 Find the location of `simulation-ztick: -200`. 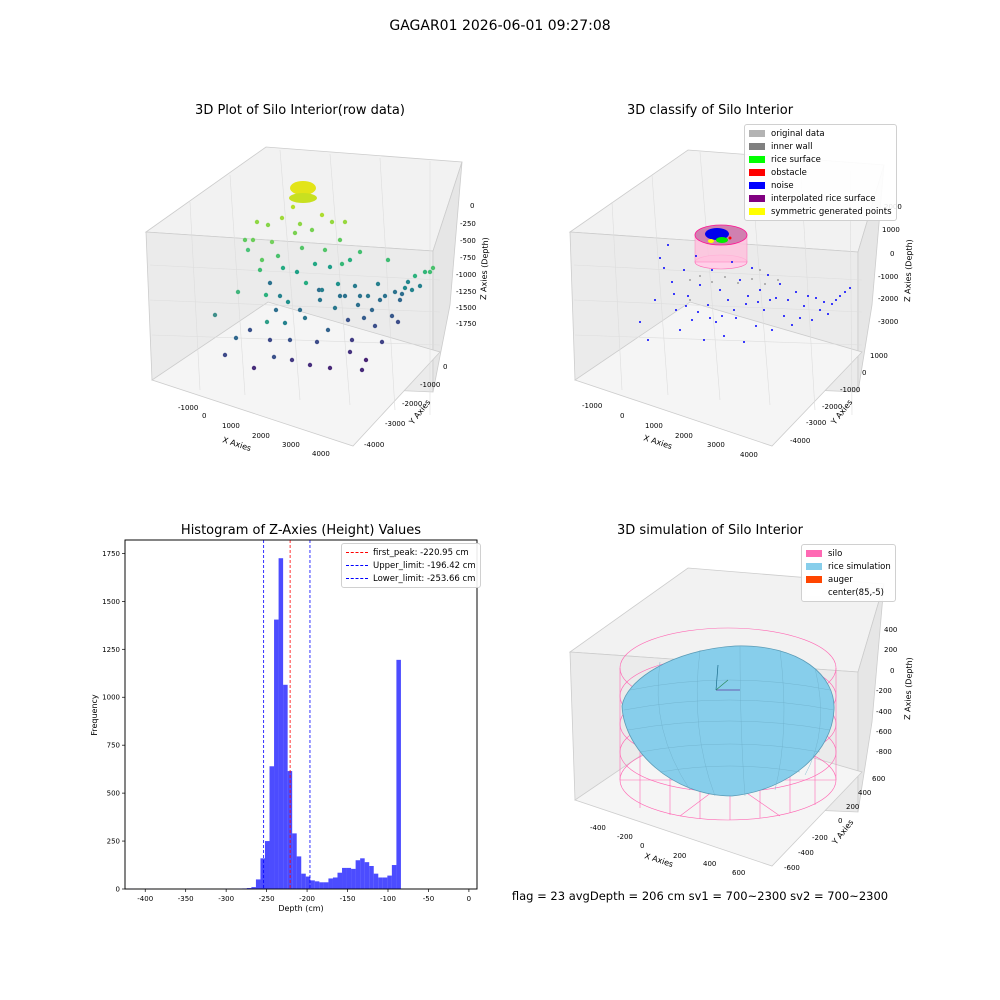

simulation-ztick: -200 is located at coordinates (884, 691).